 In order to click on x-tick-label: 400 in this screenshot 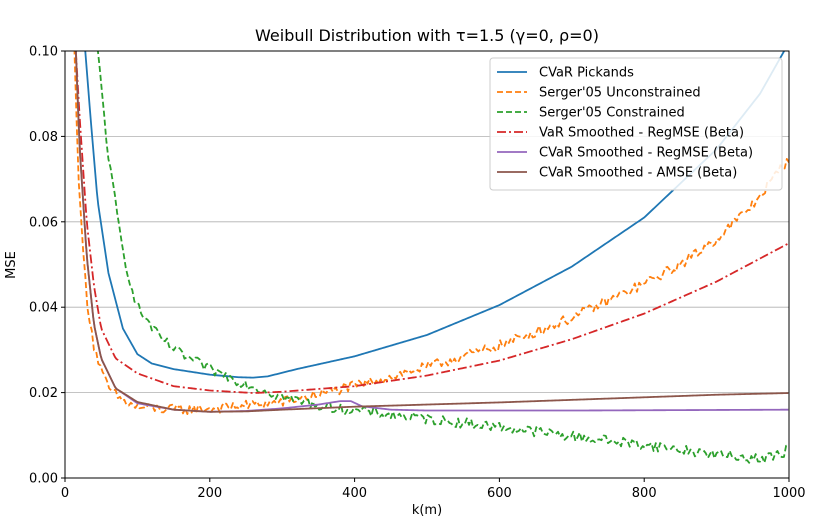, I will do `click(354, 493)`.